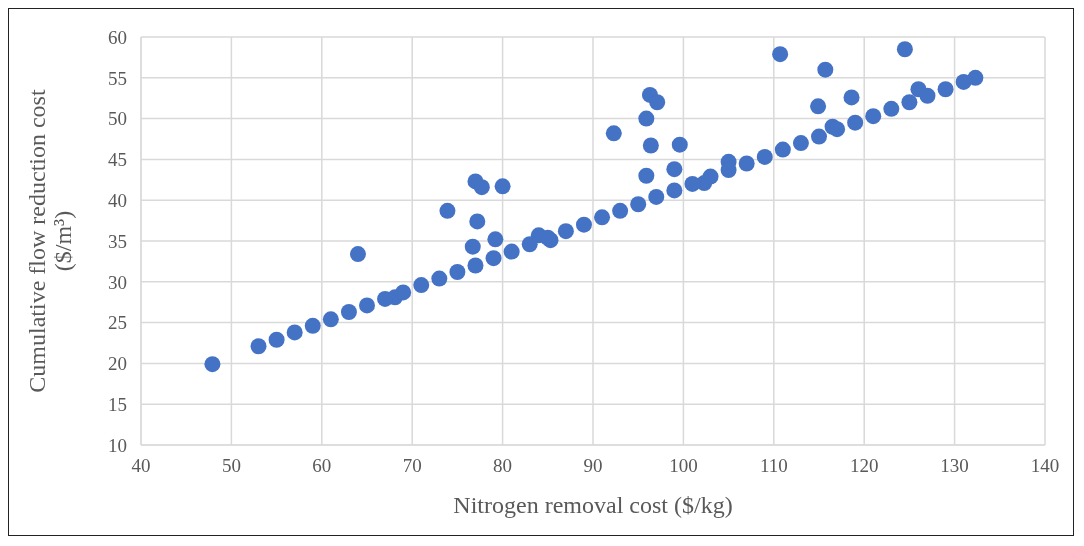 The image size is (1084, 546). Describe the element at coordinates (117, 241) in the screenshot. I see `y-tick-label: 35` at that location.